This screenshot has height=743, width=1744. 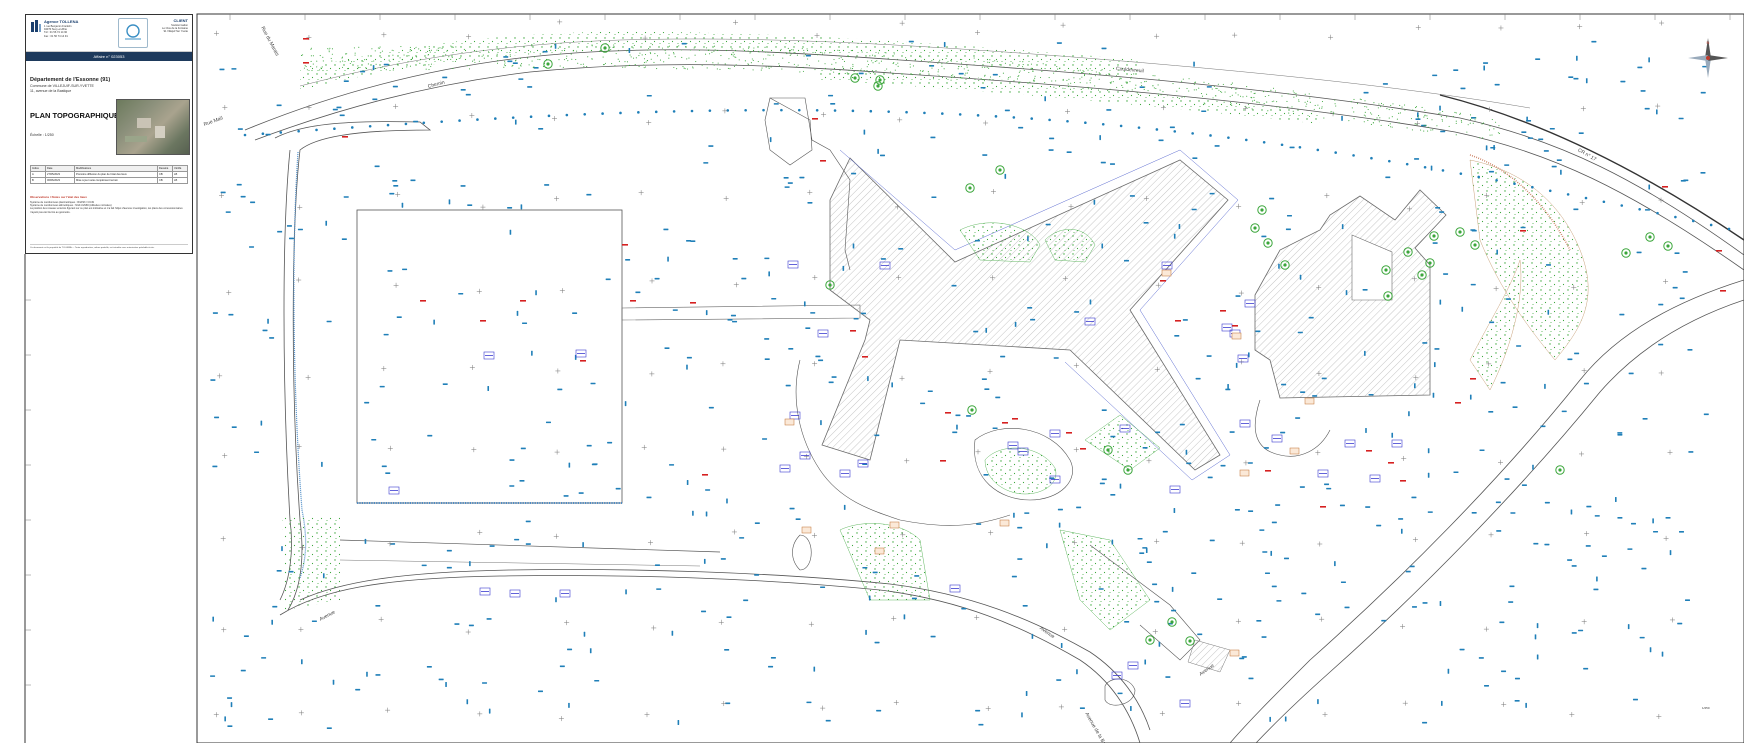 I want to click on main-building-x, so click(x=1025, y=314).